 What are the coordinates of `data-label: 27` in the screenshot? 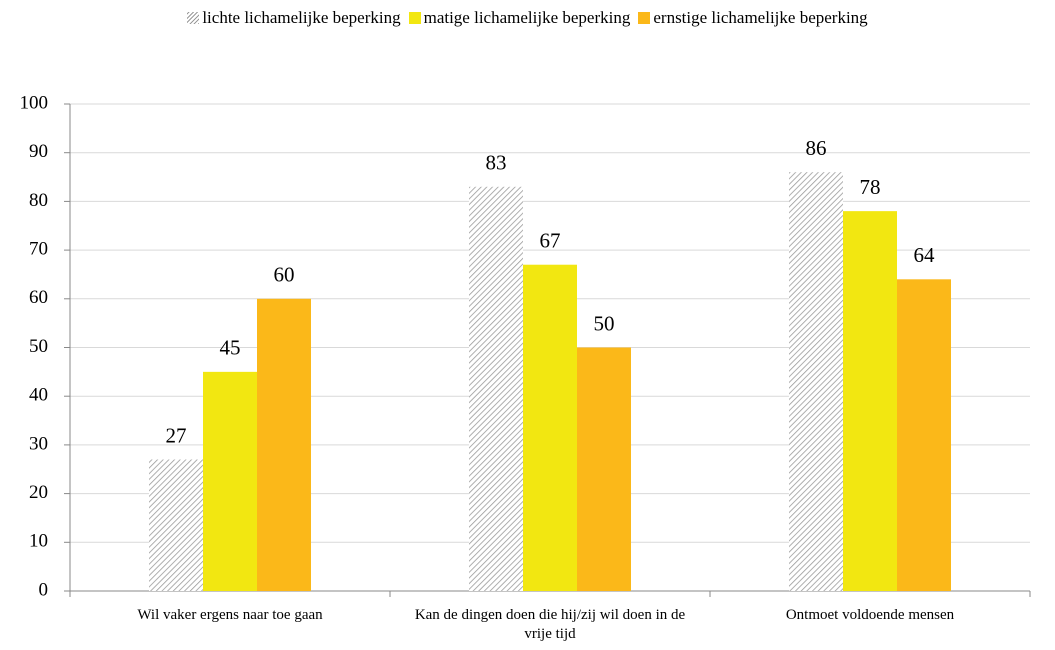 It's located at (176, 435).